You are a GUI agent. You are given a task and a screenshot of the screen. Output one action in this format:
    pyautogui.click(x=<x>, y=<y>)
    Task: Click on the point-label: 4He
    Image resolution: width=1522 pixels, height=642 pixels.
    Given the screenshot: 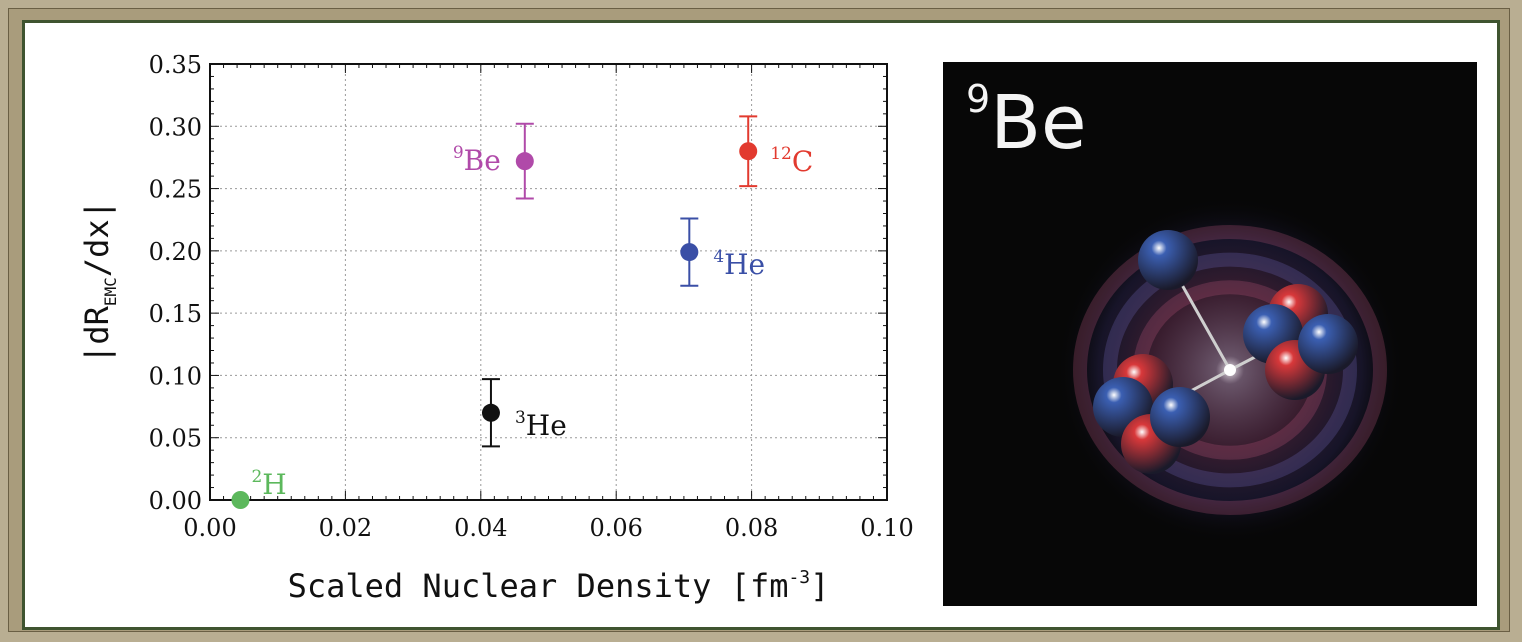 What is the action you would take?
    pyautogui.click(x=739, y=264)
    